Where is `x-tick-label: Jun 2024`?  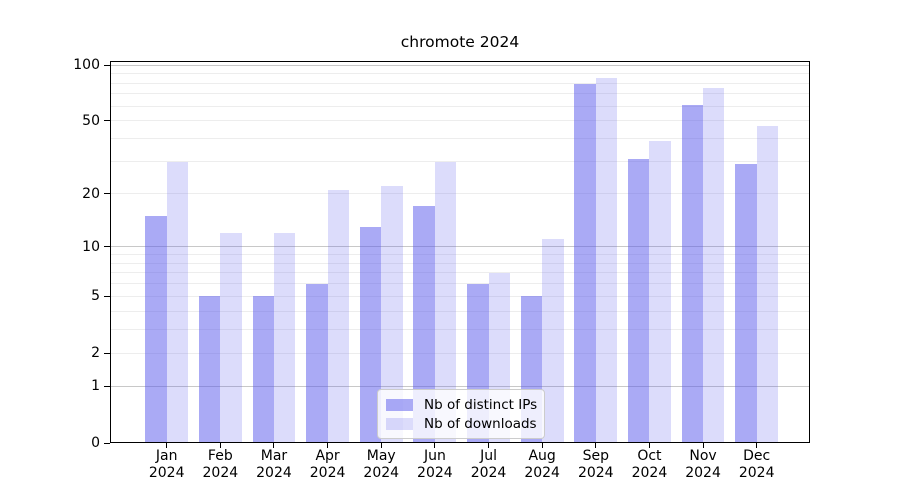
x-tick-label: Jun 2024 is located at coordinates (435, 465).